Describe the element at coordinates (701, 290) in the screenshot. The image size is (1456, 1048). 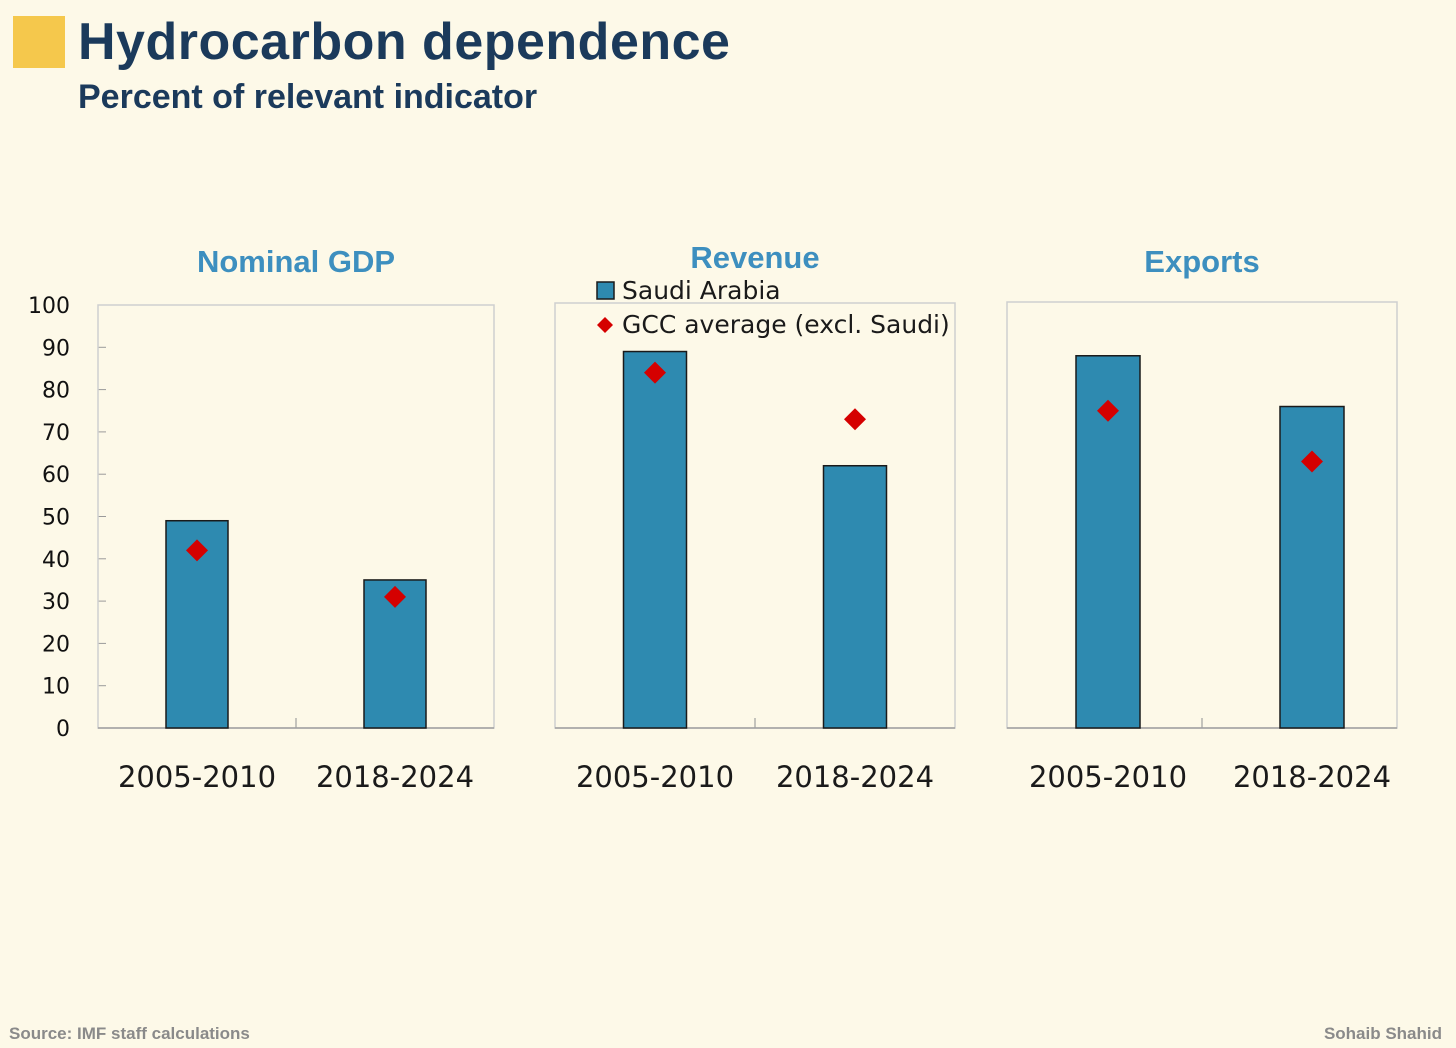
I see `legend-bar-label: Saudi Arabia` at that location.